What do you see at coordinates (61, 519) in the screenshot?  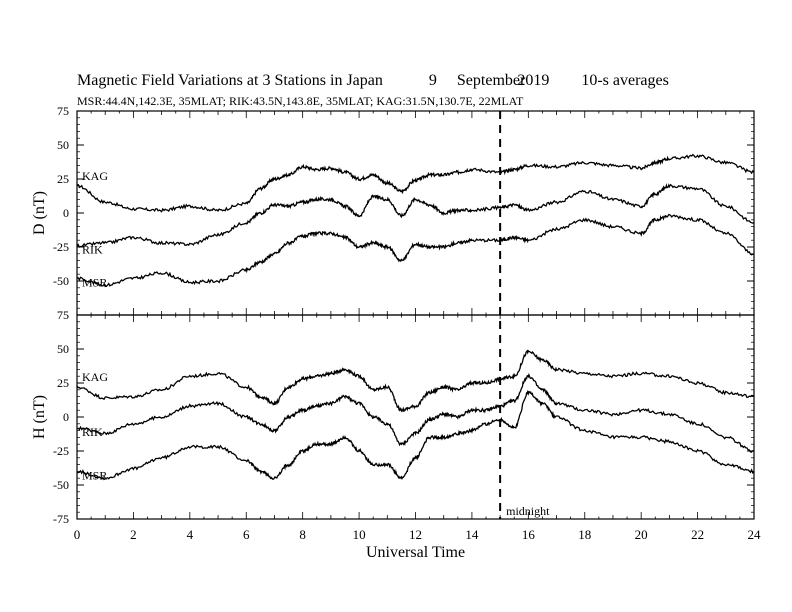 I see `ytick-label: -75` at bounding box center [61, 519].